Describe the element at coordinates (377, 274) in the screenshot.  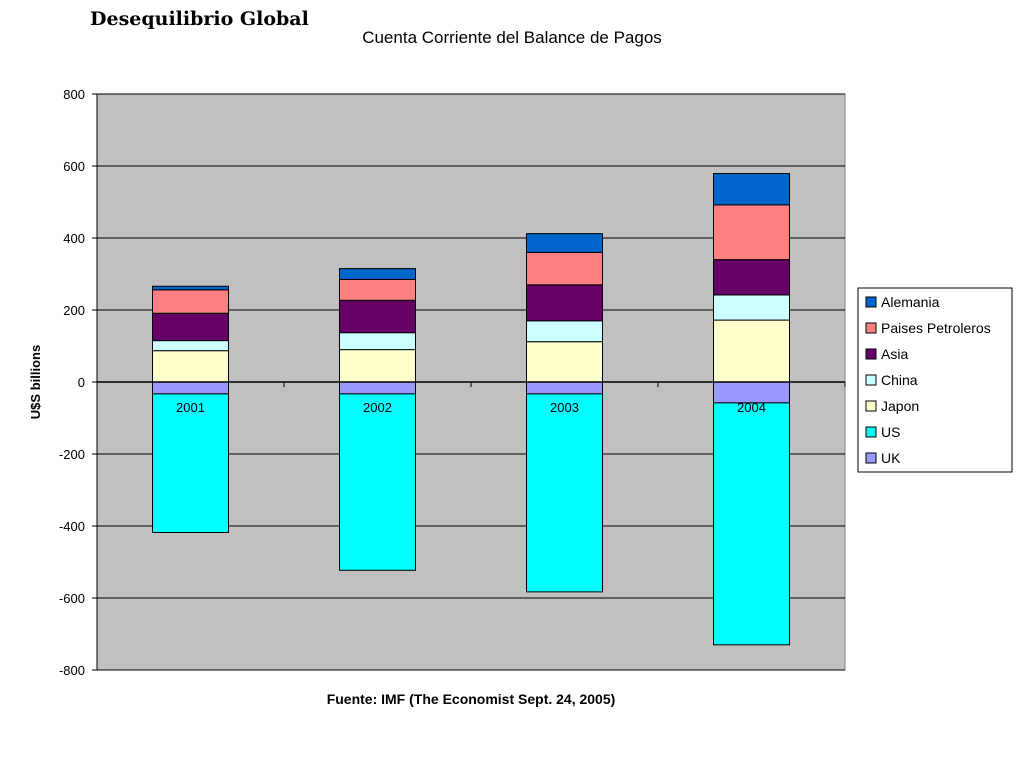
I see `bar-alemania-2002` at that location.